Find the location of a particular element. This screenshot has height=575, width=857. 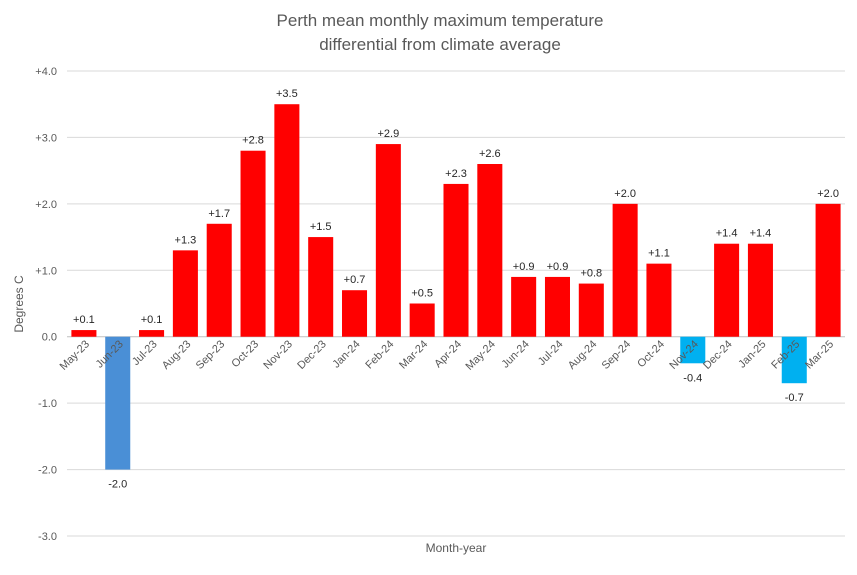

x-tick-label: Mar-25 is located at coordinates (819, 354).